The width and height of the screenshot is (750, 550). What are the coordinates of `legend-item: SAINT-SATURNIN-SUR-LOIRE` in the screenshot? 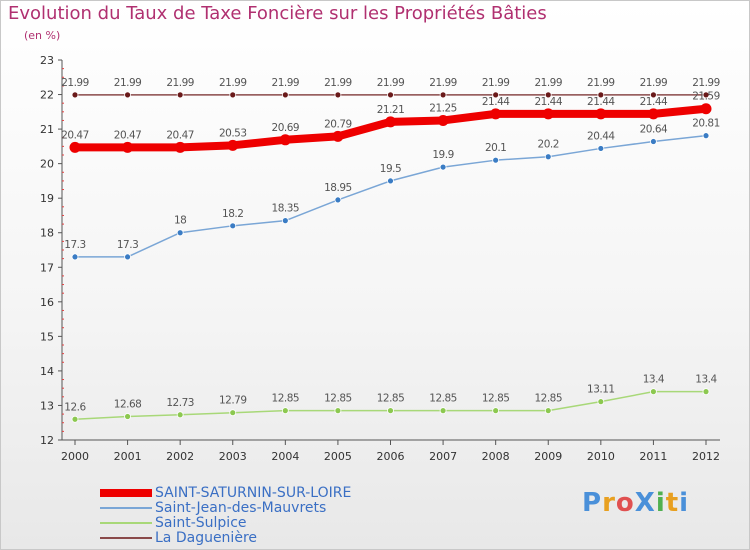 It's located at (250, 493).